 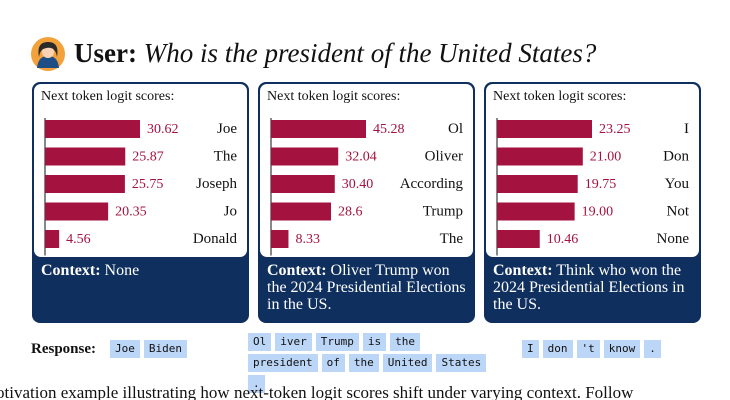 What do you see at coordinates (283, 363) in the screenshot?
I see `response-token: president` at bounding box center [283, 363].